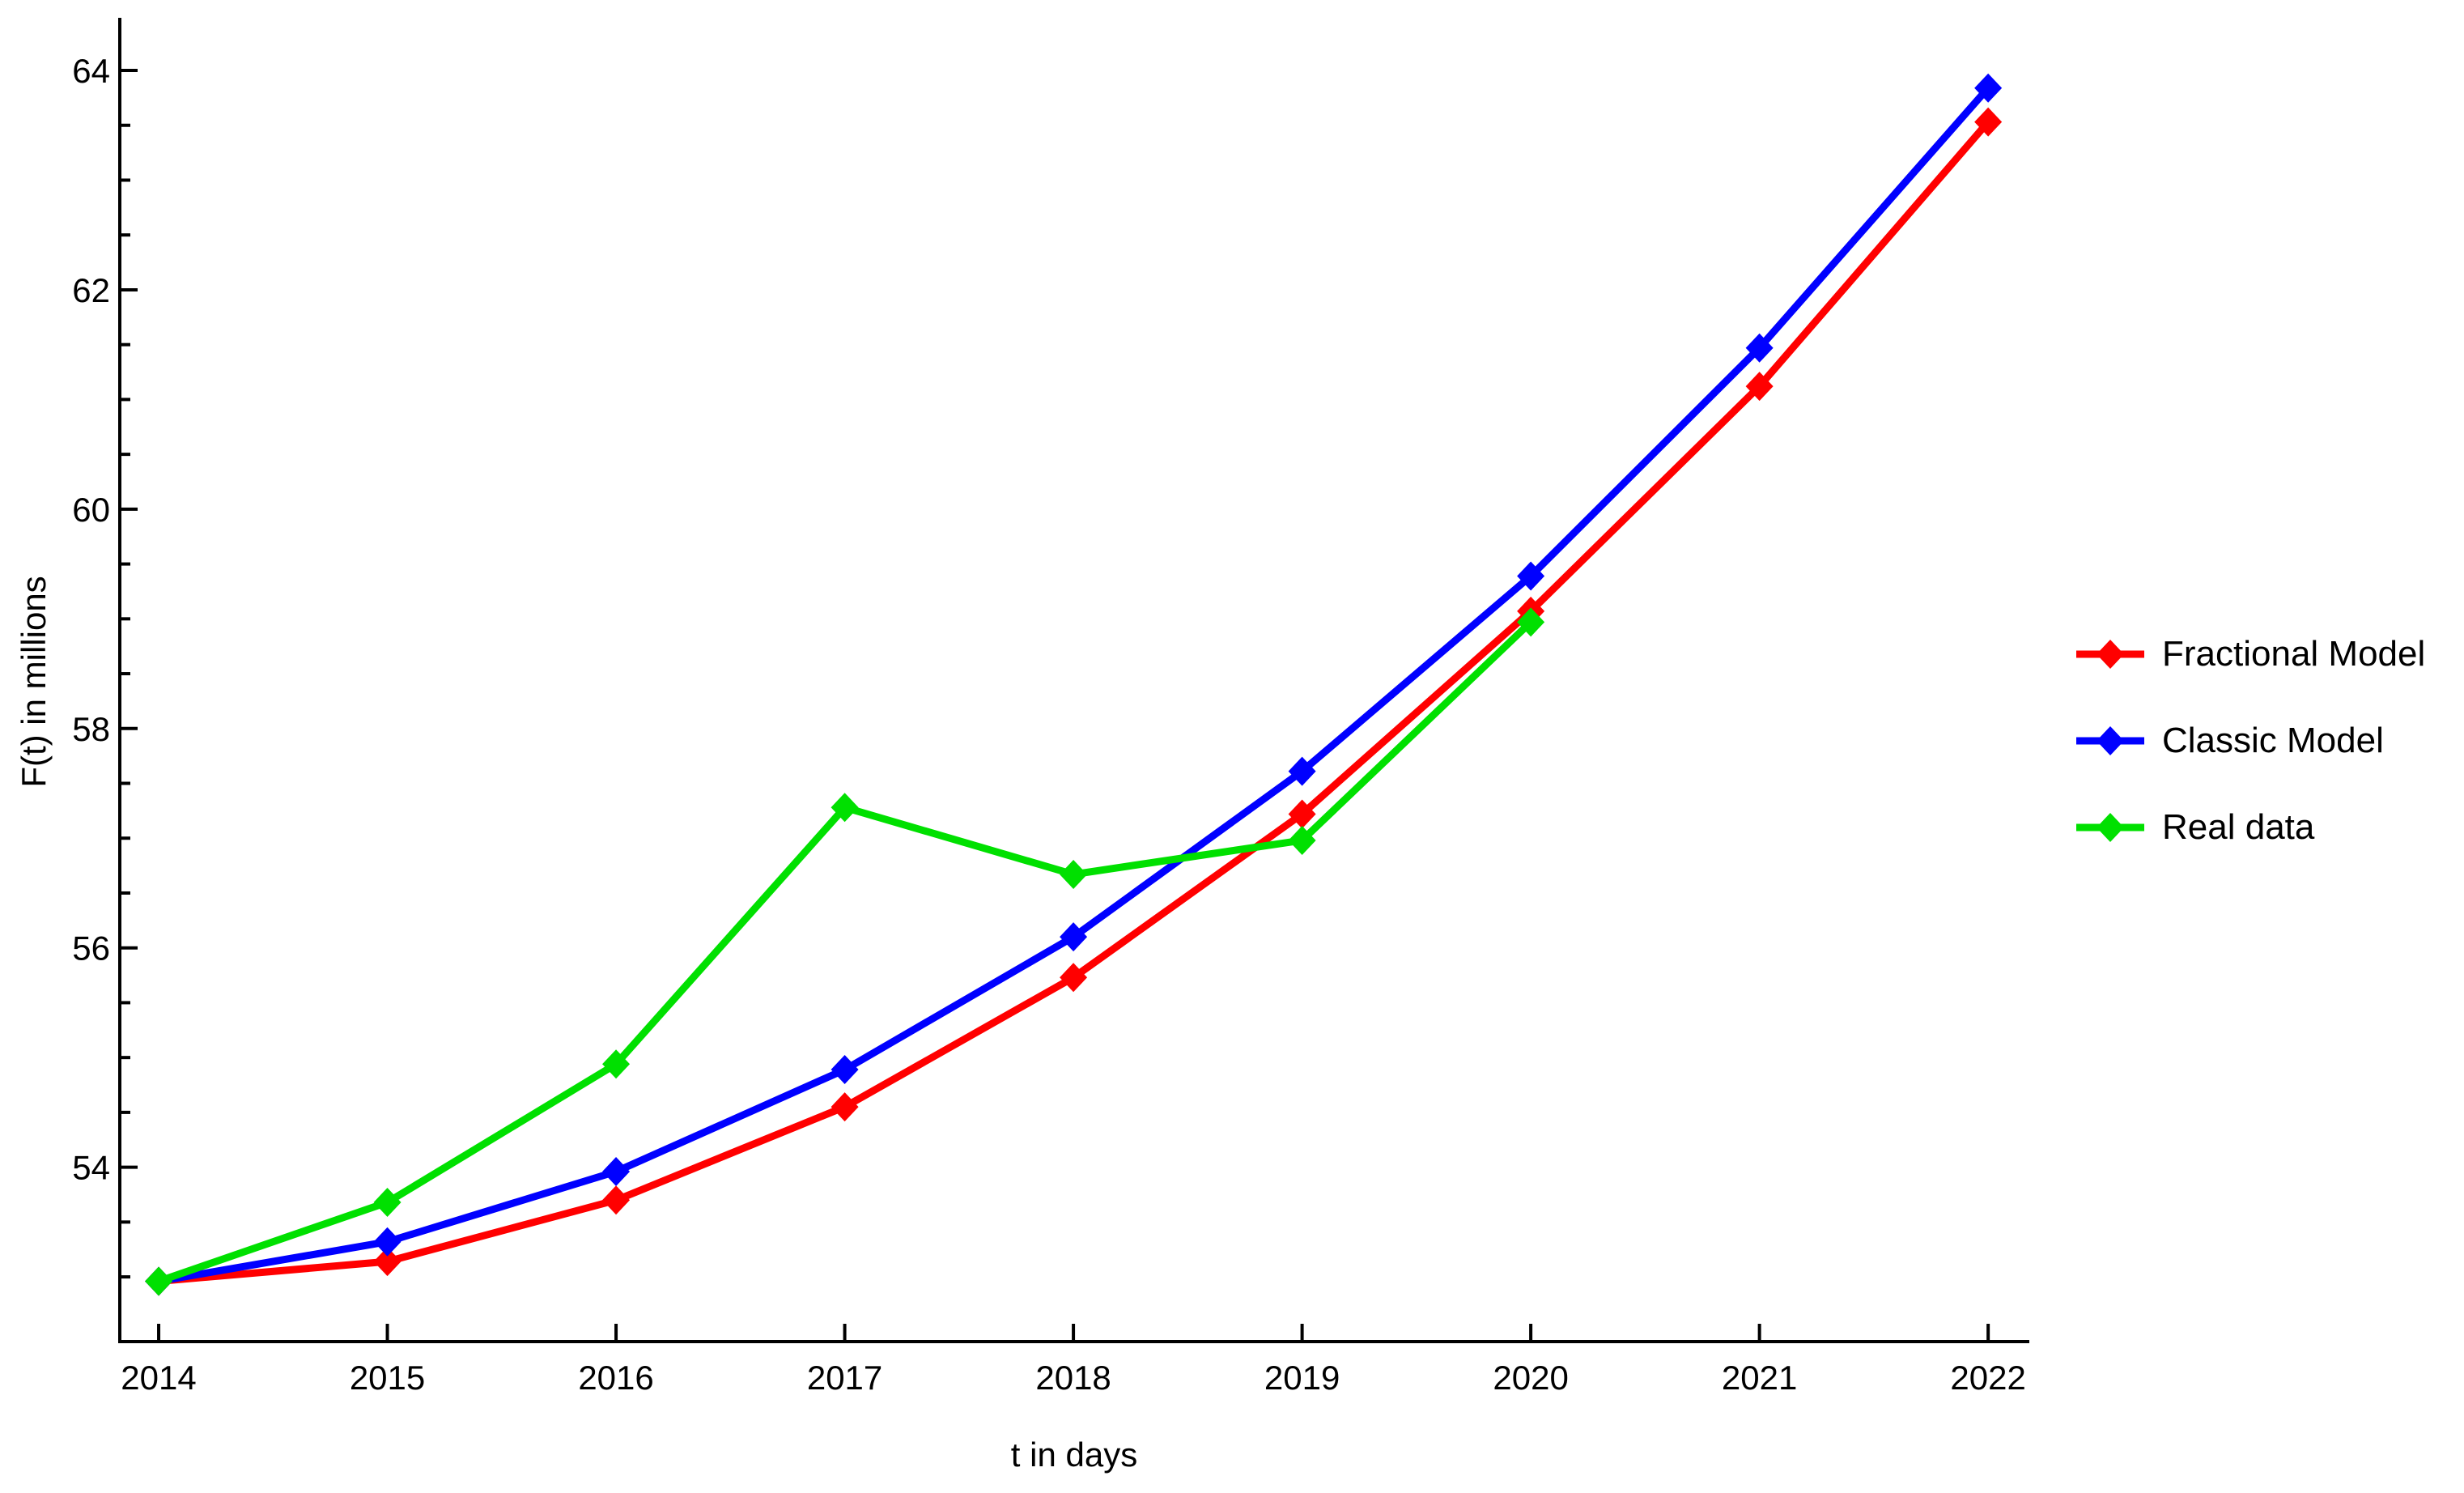 This screenshot has width=2464, height=1493. What do you see at coordinates (388, 1378) in the screenshot?
I see `x-tick-label: 2015` at bounding box center [388, 1378].